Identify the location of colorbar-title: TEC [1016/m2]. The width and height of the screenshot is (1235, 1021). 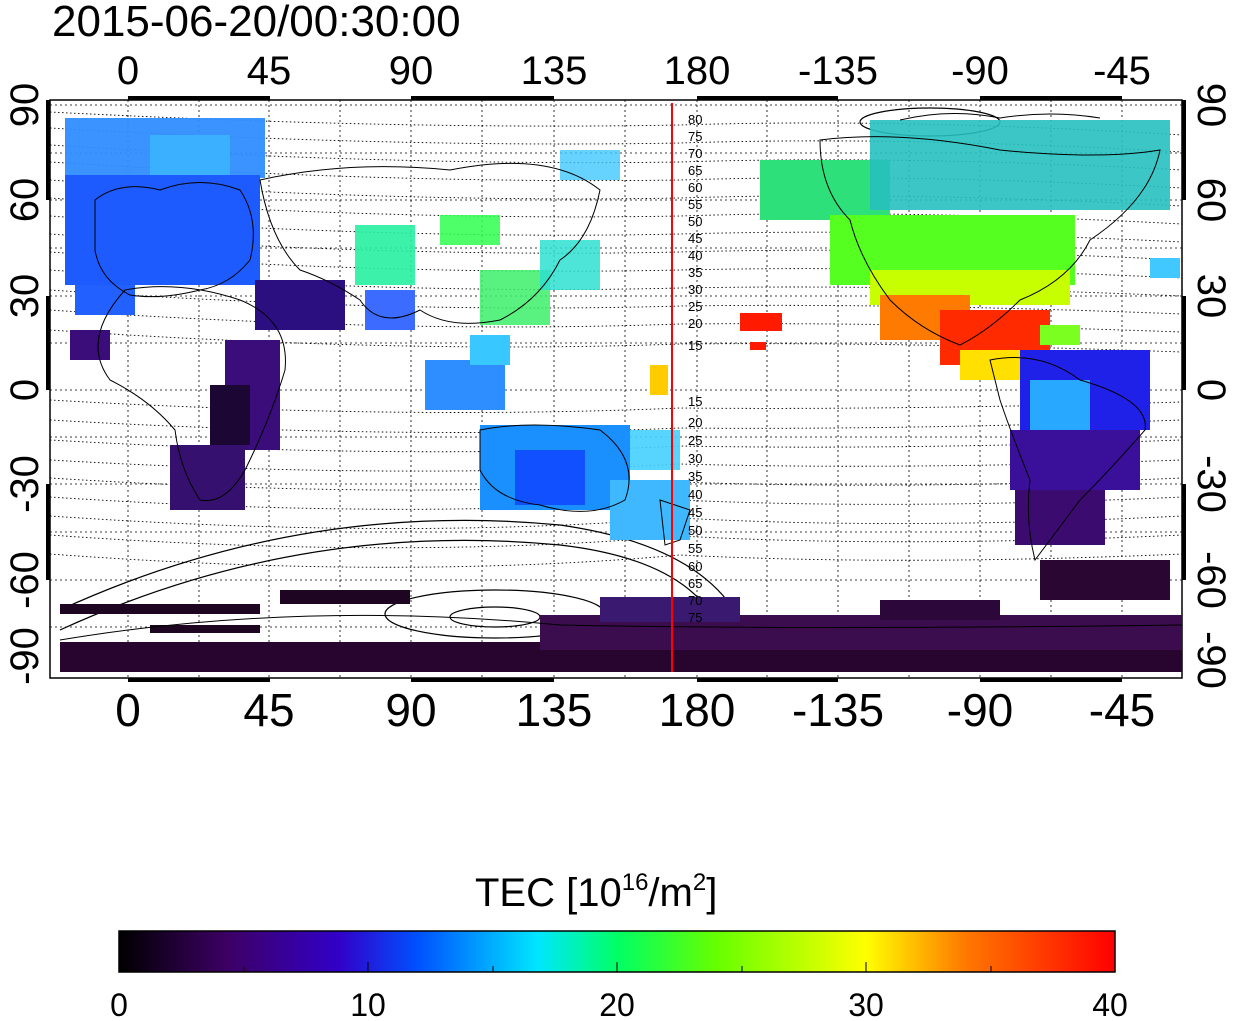
(596, 892).